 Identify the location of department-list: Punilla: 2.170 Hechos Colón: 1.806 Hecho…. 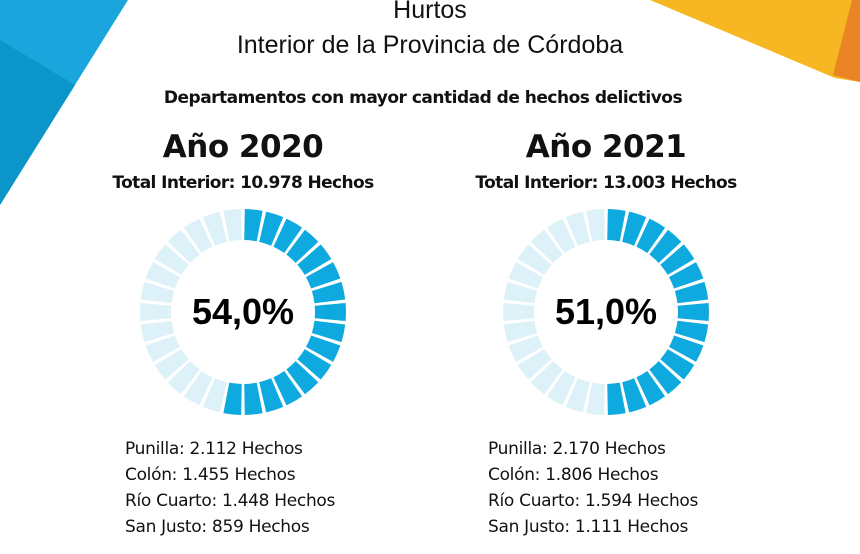
(606, 488).